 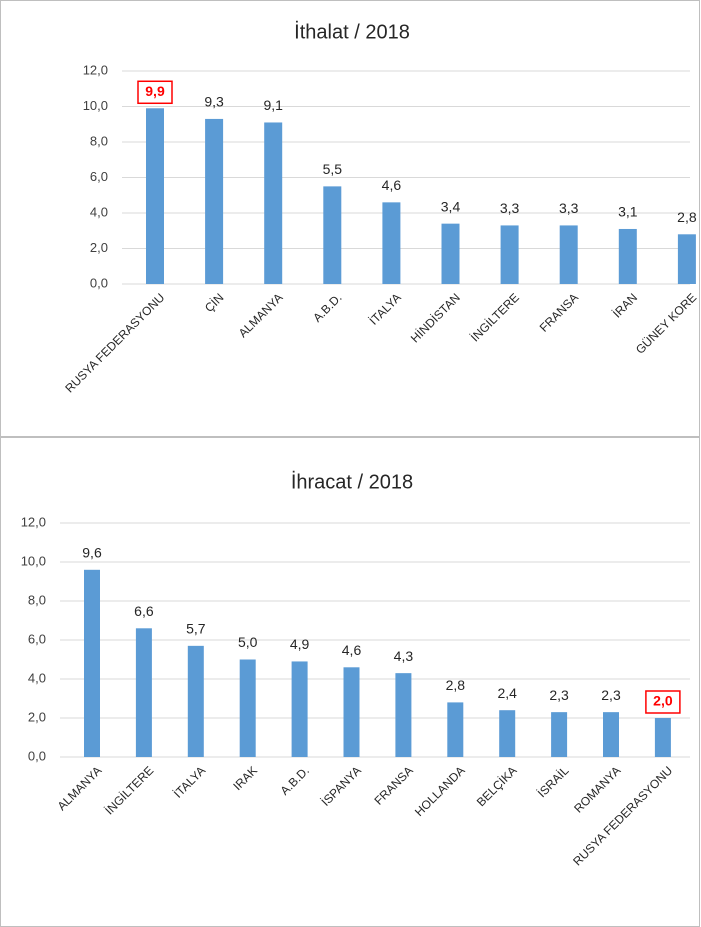 I want to click on chart-title: İhracat / 2018, so click(x=352, y=481).